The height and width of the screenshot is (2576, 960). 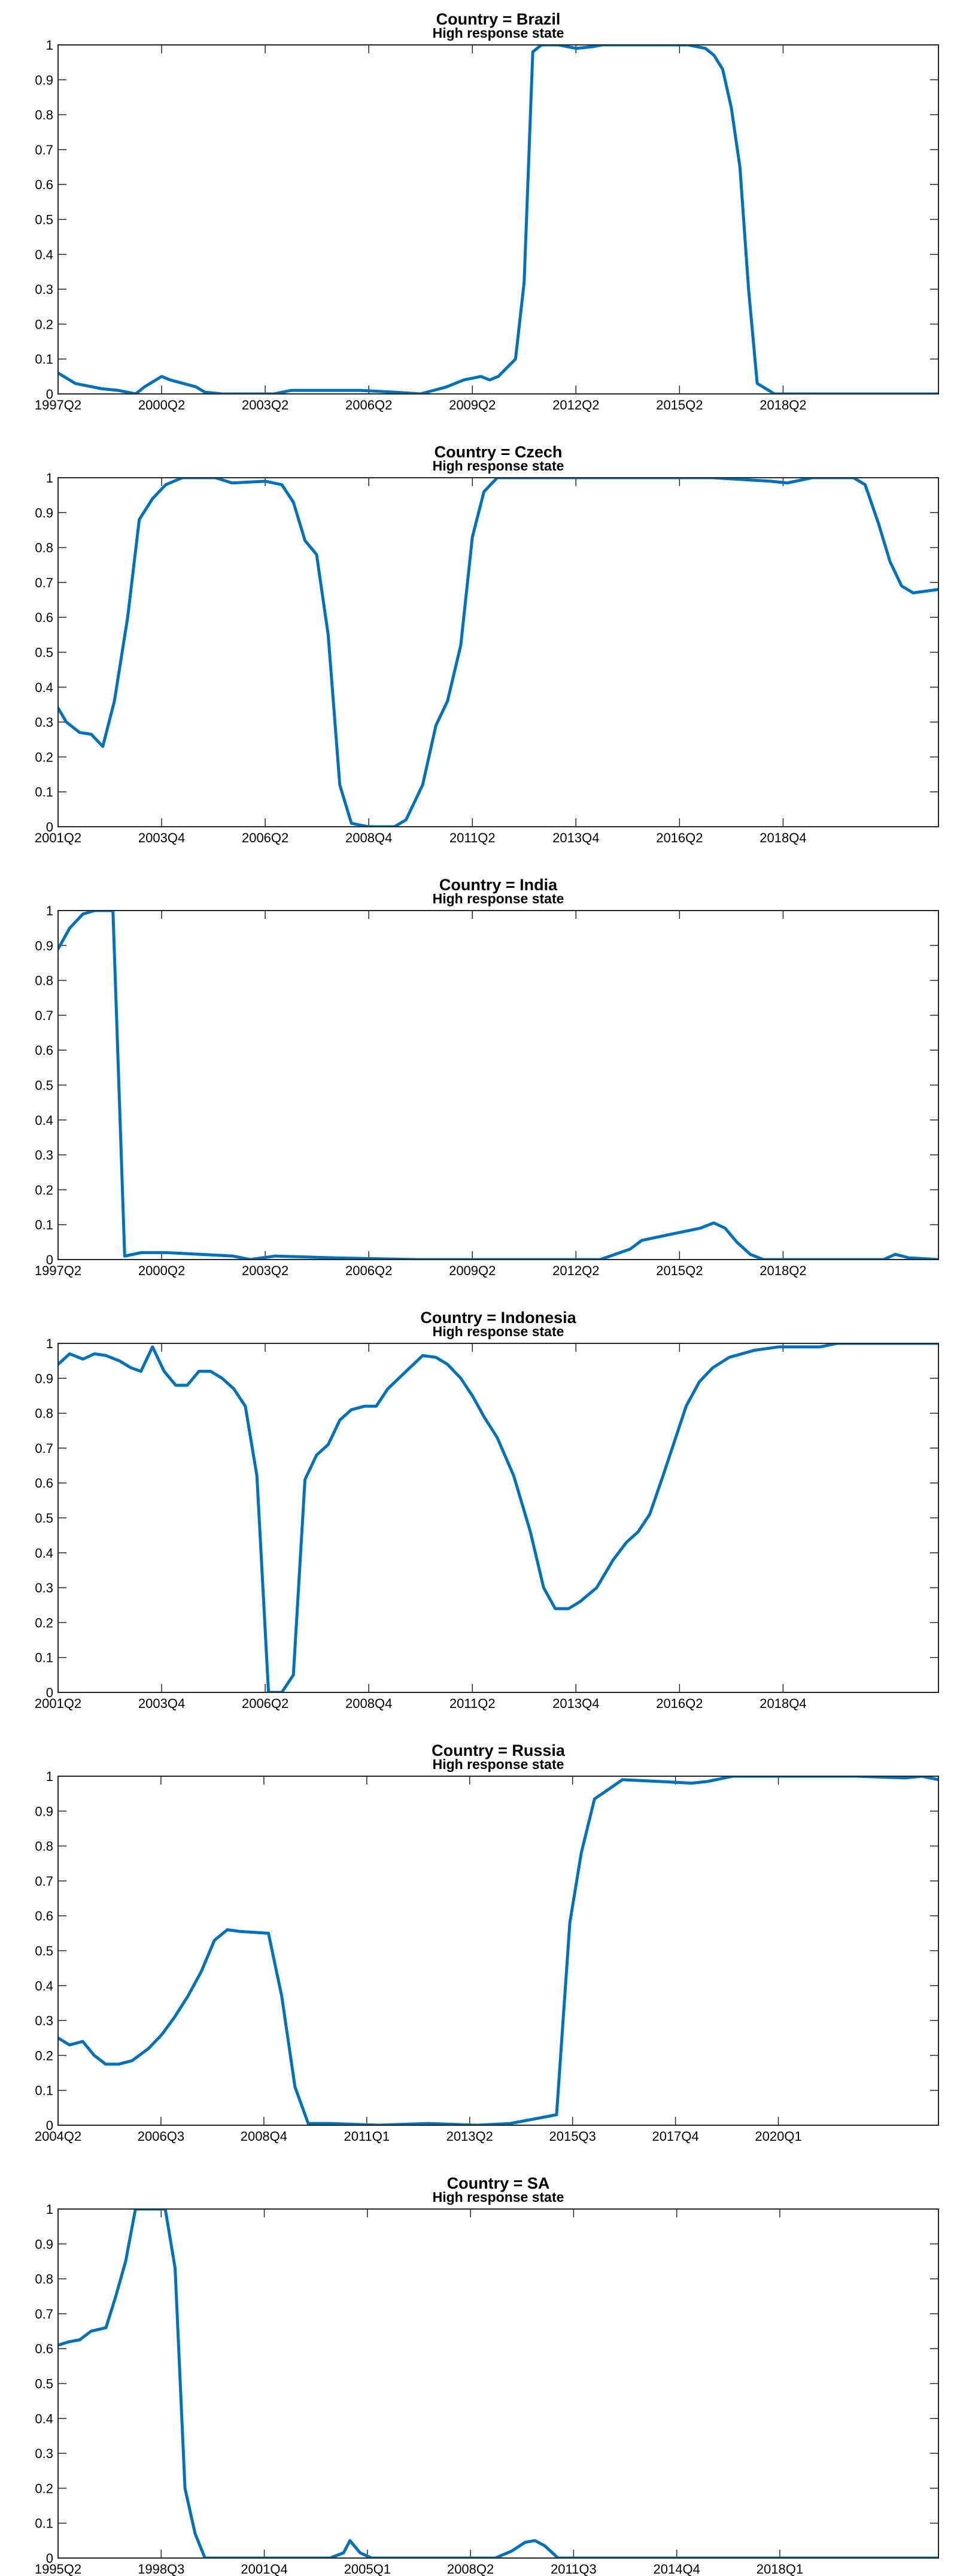 What do you see at coordinates (675, 2136) in the screenshot?
I see `x-tick-label: 2017Q4` at bounding box center [675, 2136].